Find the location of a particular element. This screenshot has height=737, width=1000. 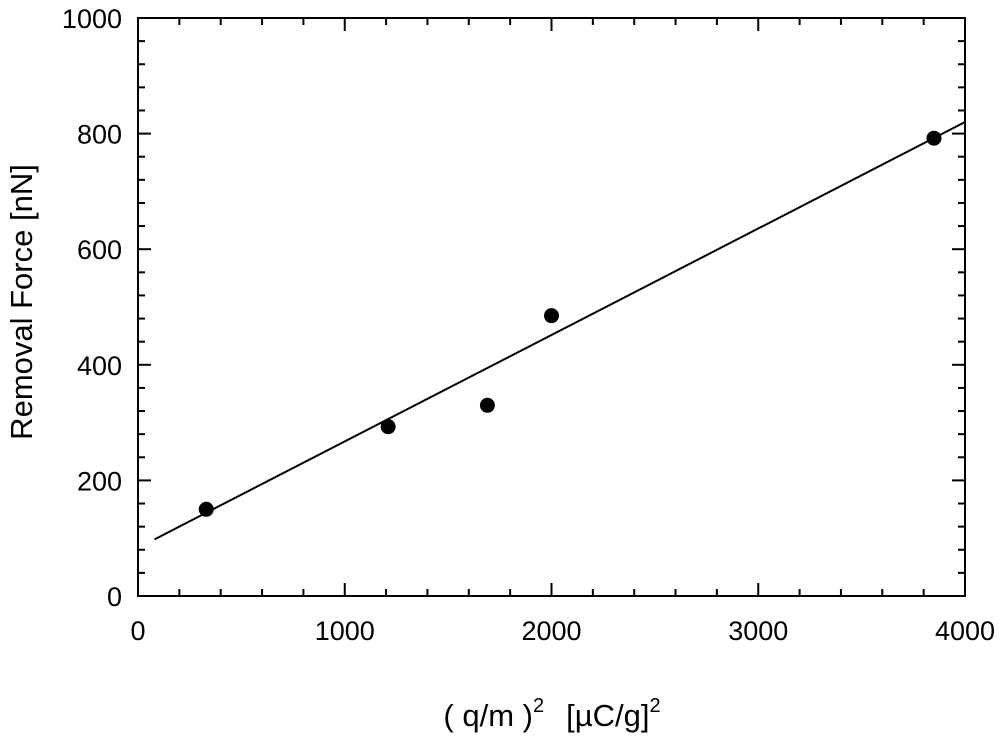

y-tick-label: 400 is located at coordinates (99, 366).